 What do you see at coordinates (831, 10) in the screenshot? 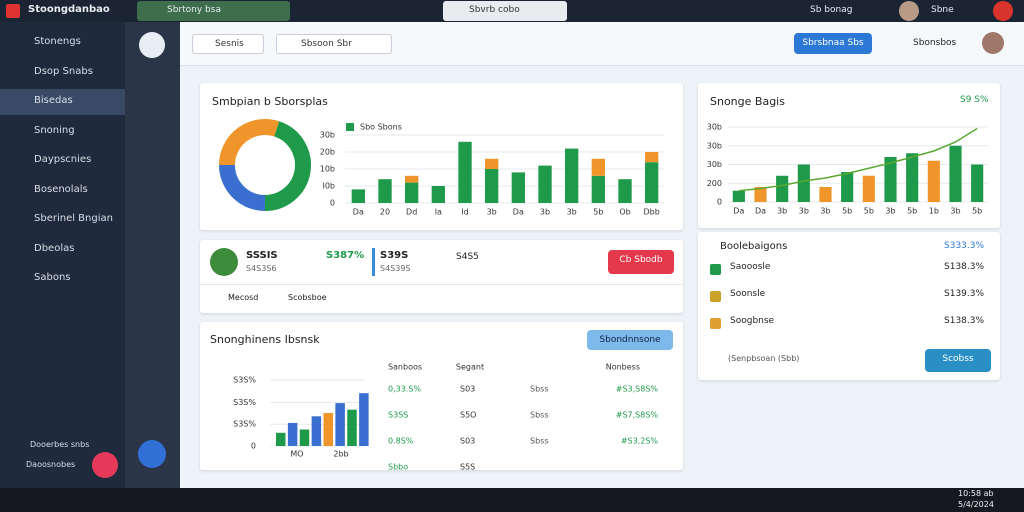
I see `user-label: Sb bonag` at bounding box center [831, 10].